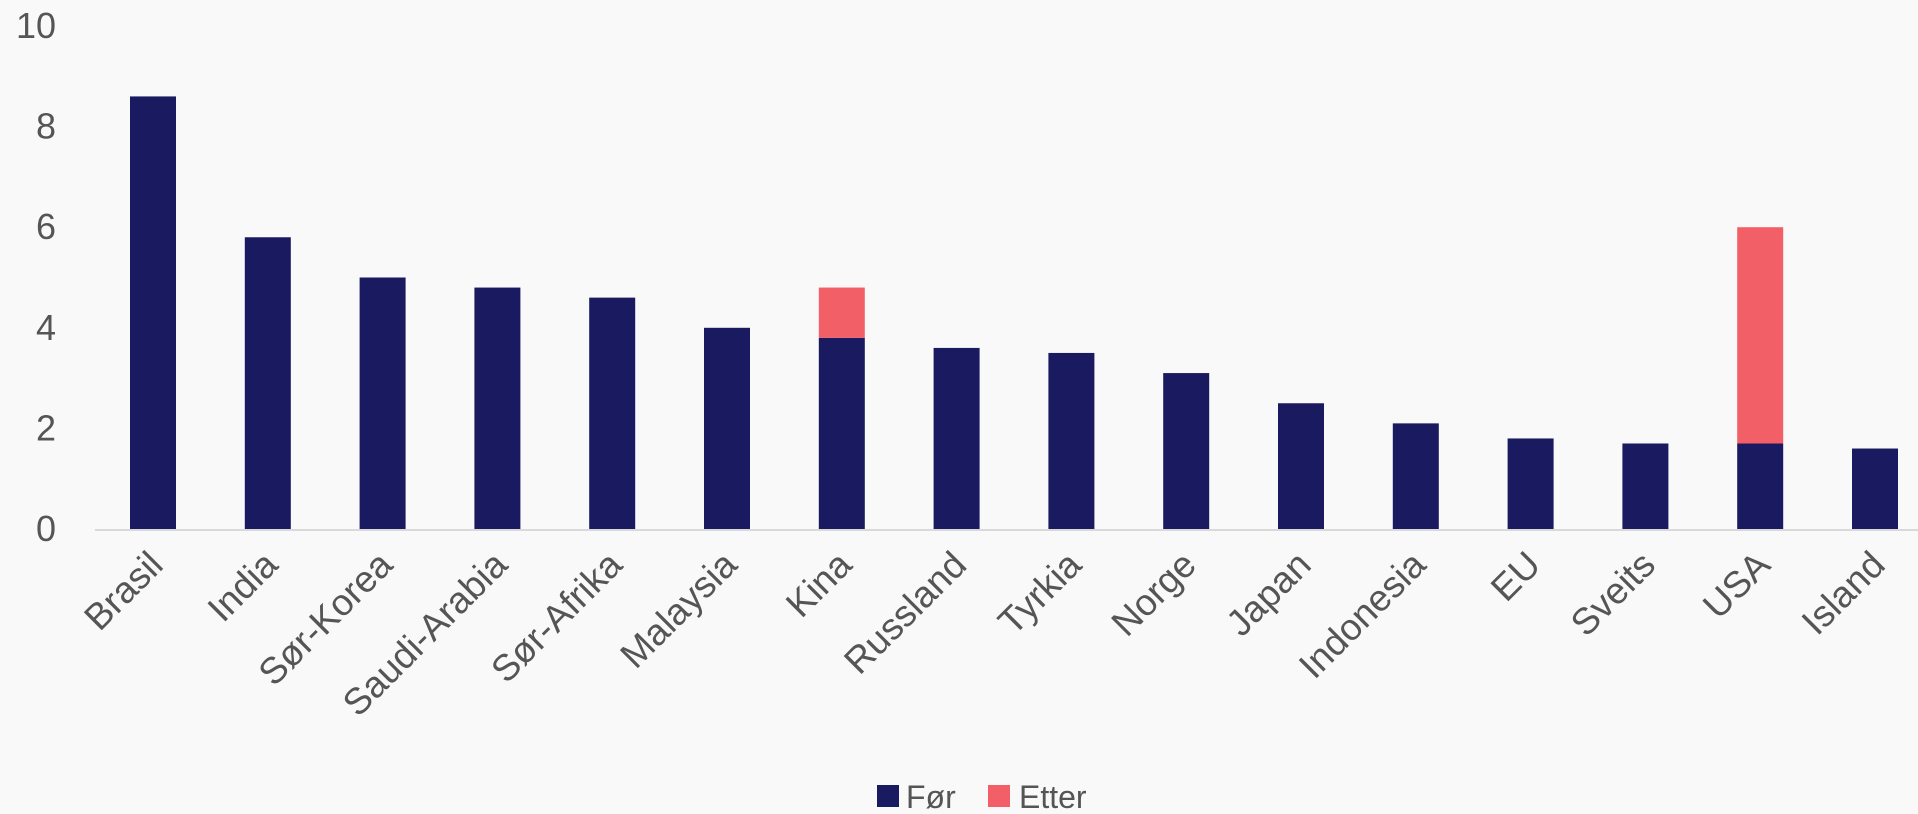 The image size is (1918, 814). Describe the element at coordinates (46, 327) in the screenshot. I see `y-tick-label: 4` at that location.